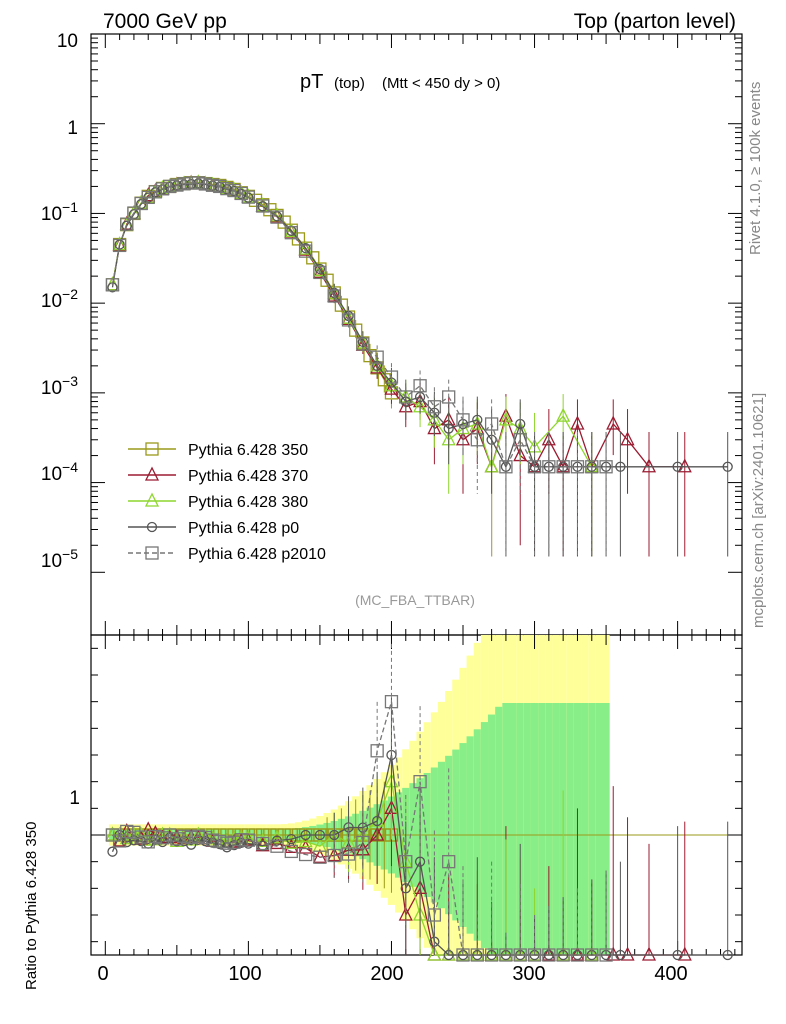 Image resolution: width=786 pixels, height=1024 pixels. What do you see at coordinates (244, 974) in the screenshot?
I see `x-tick-label: 100` at bounding box center [244, 974].